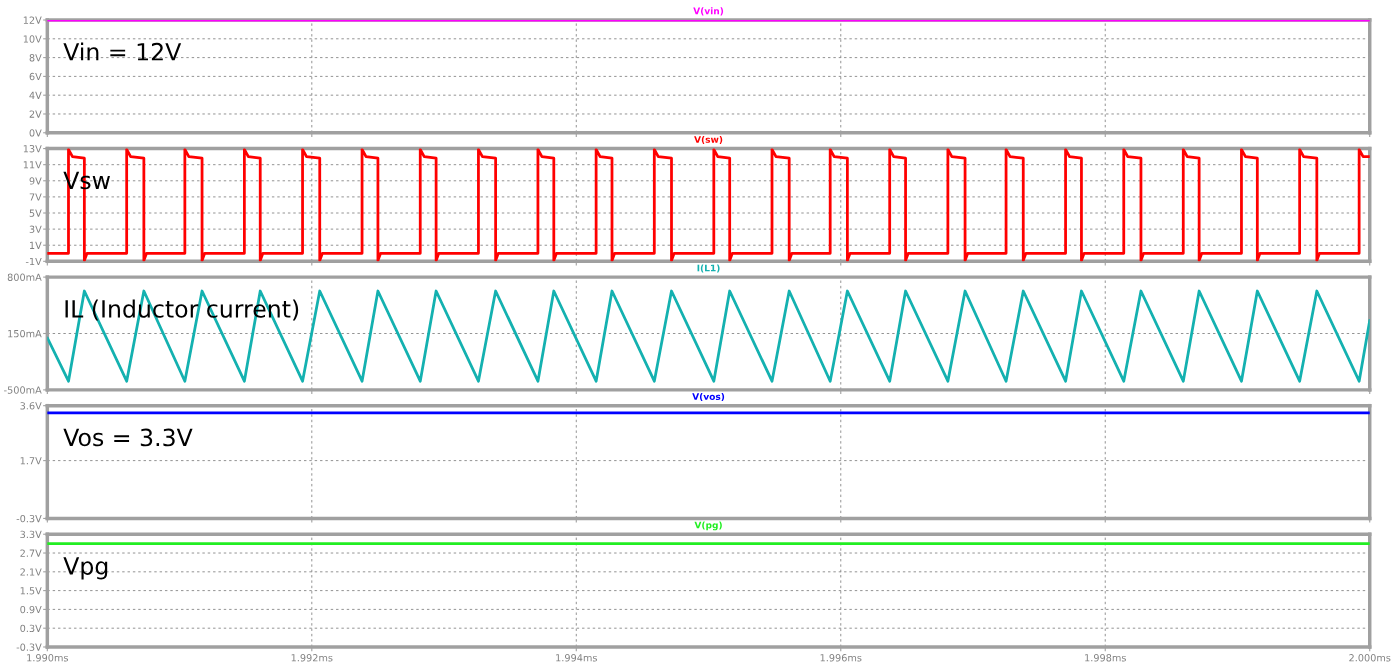  I want to click on y-tick-label: 11V, so click(32, 165).